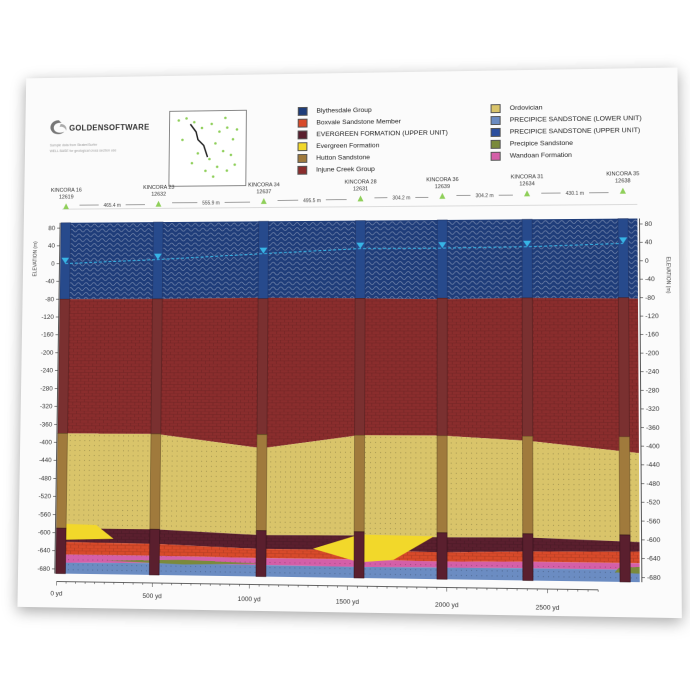 This screenshot has width=690, height=690. I want to click on distance-label: 465.4 m, so click(111, 206).